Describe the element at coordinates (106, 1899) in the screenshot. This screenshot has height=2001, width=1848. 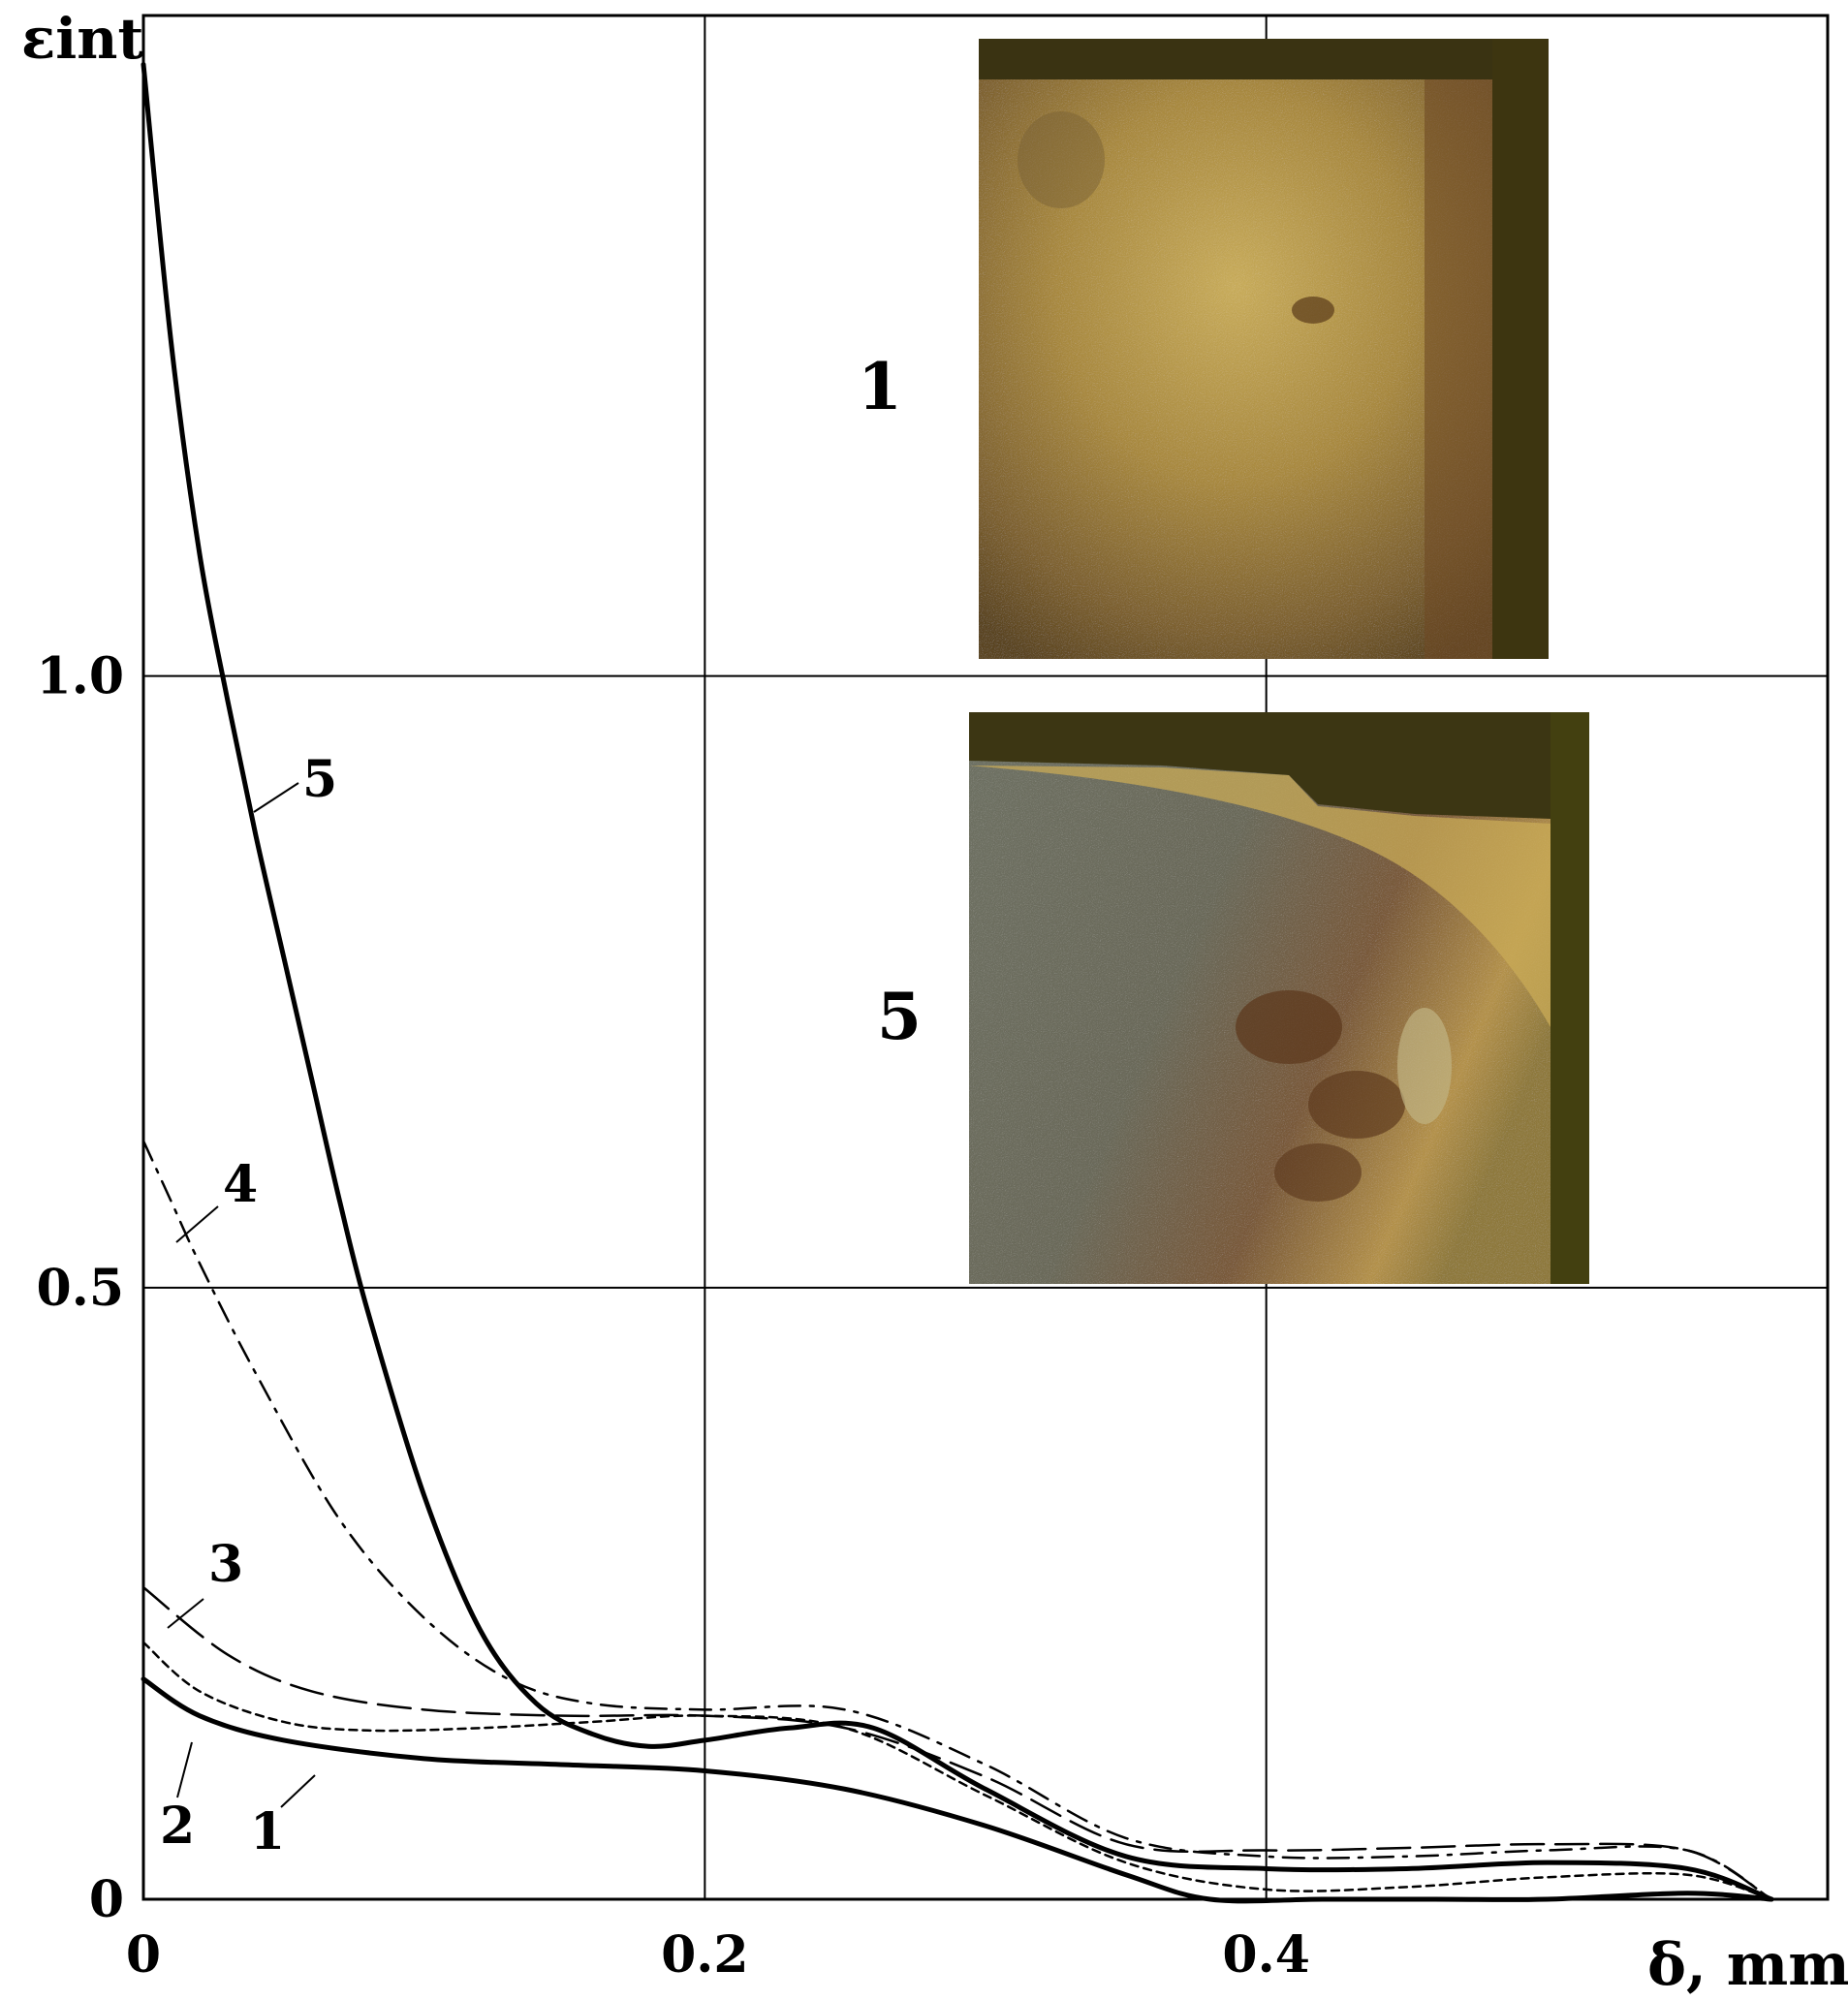
I see `y-tick-label: 0` at that location.